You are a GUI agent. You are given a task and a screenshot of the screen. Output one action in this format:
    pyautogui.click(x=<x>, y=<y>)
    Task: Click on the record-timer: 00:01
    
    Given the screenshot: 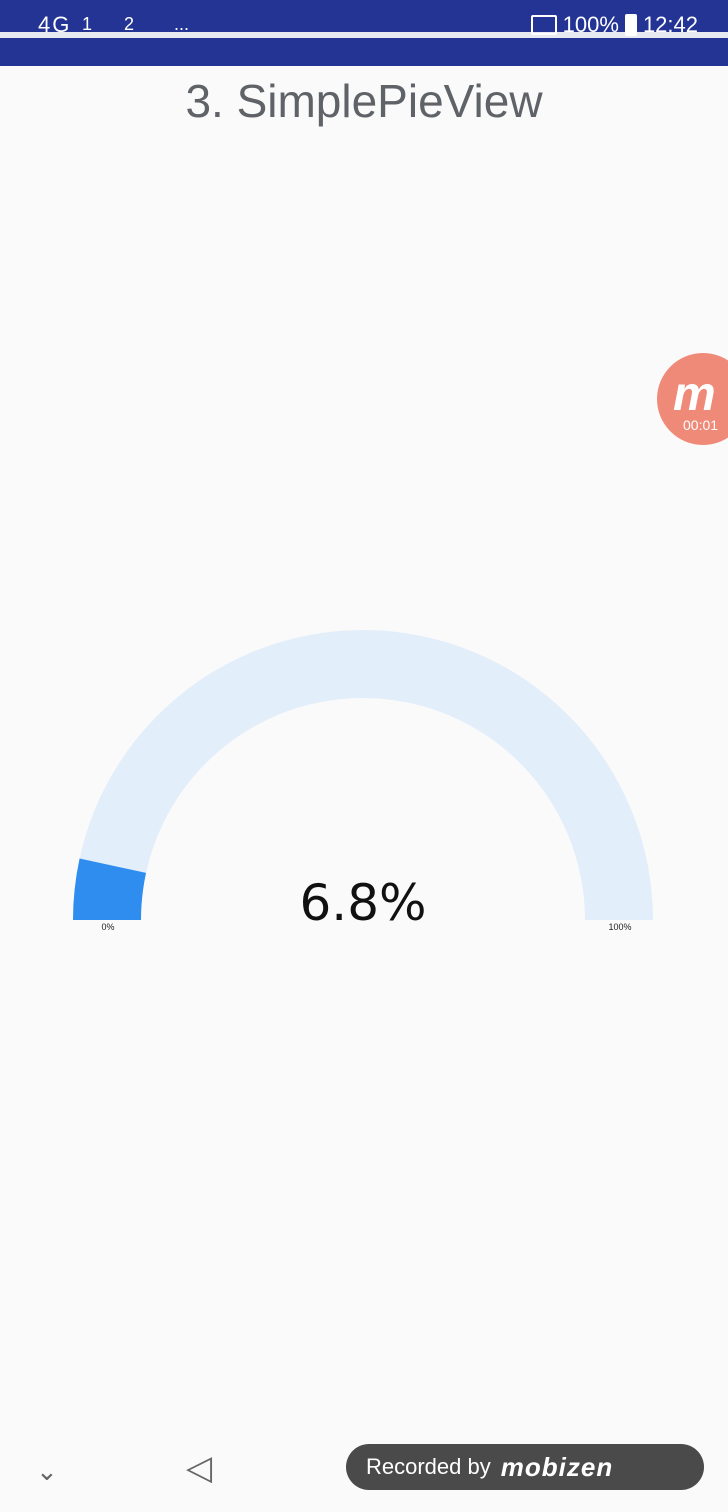 What is the action you would take?
    pyautogui.click(x=701, y=425)
    